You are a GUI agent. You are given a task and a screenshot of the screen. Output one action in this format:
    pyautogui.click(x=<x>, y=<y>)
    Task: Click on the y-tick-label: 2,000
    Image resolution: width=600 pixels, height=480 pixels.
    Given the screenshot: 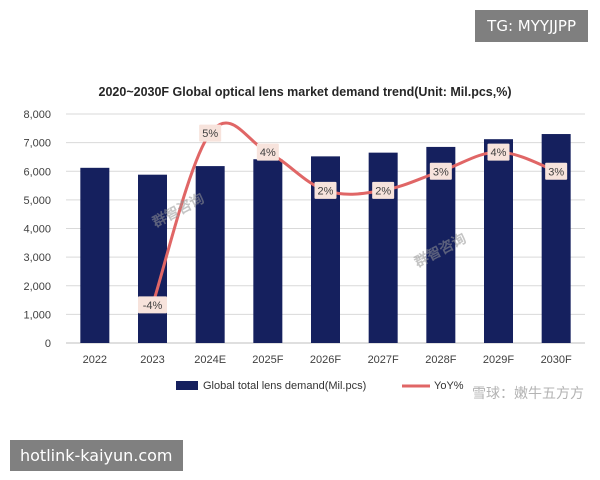 What is the action you would take?
    pyautogui.click(x=37, y=287)
    